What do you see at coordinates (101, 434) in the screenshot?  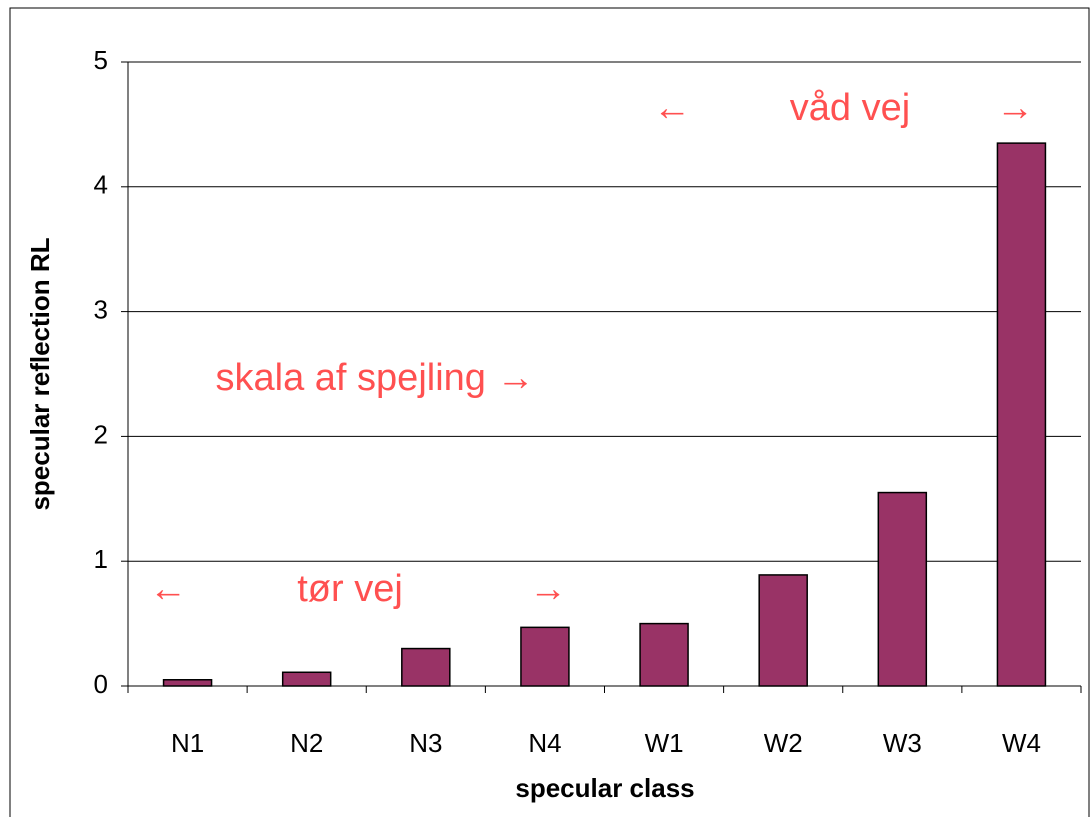 I see `y-tick-label: 2` at bounding box center [101, 434].